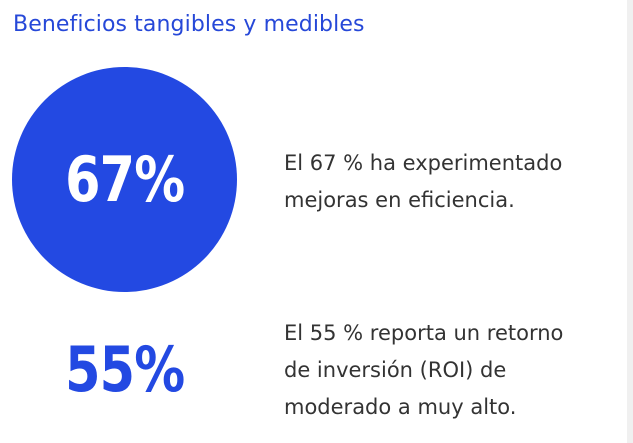 This screenshot has height=443, width=633. I want to click on stat-description-line: mejoras en eficiencia., so click(399, 200).